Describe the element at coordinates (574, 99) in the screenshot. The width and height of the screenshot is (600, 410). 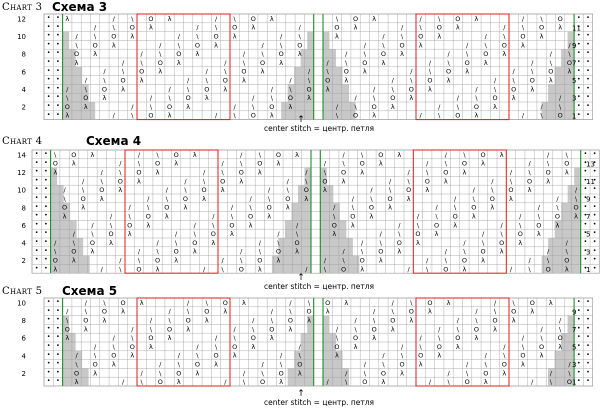
I see `row-number-odd: 3` at that location.